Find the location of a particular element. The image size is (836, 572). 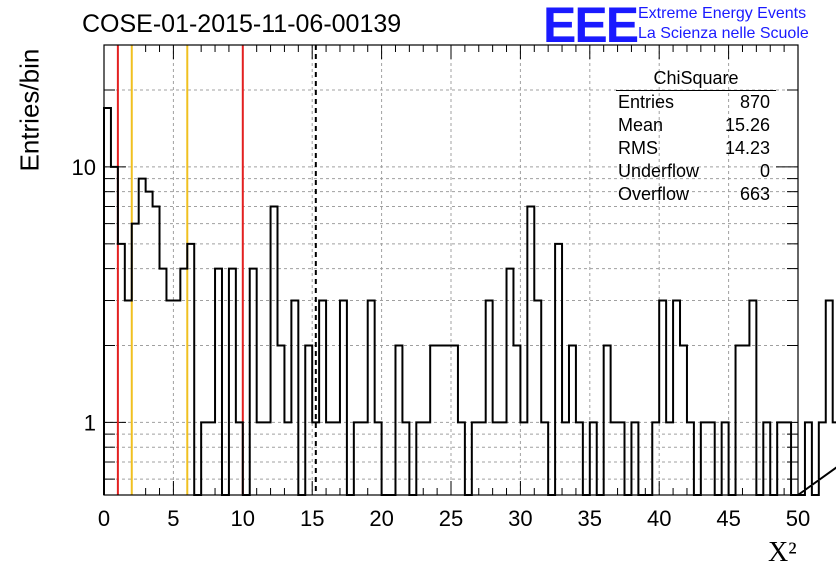

logo-line-2: La Scienza nelle Scuole is located at coordinates (723, 33).